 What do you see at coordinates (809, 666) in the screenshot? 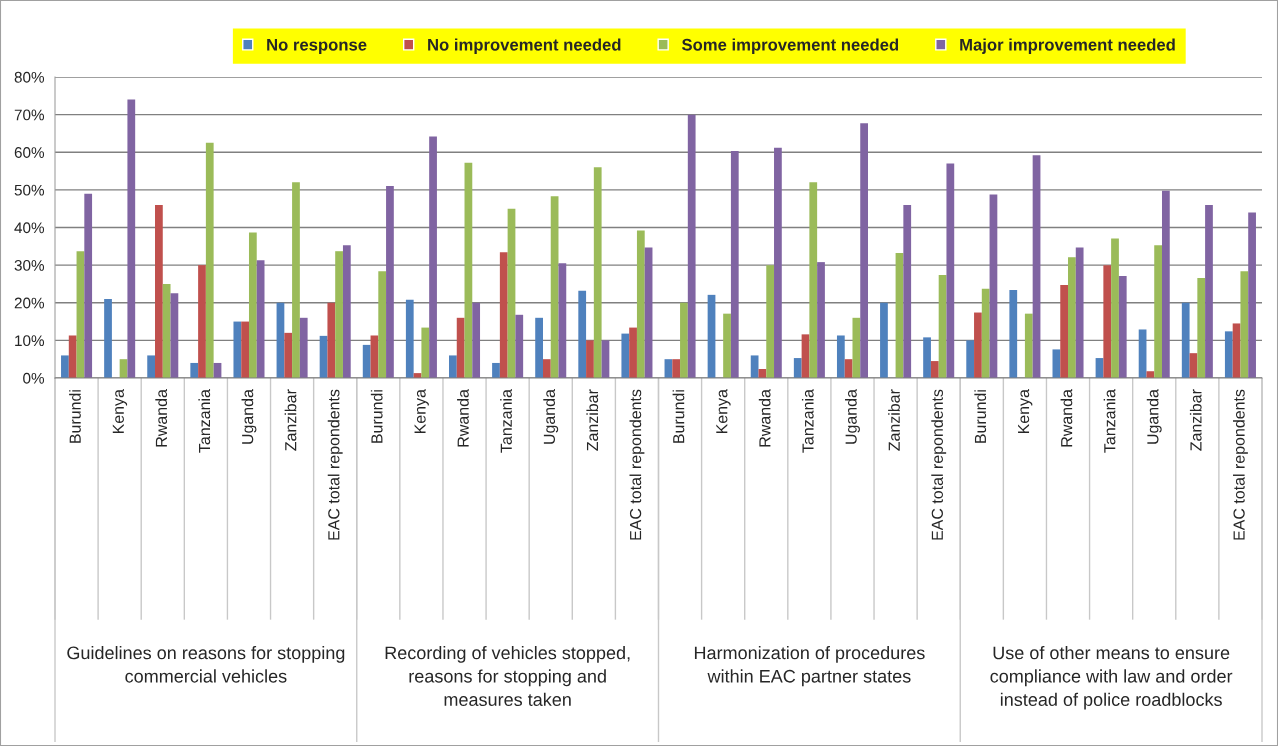
I see `text: Harmonization of procedures within EAC partner states` at bounding box center [809, 666].